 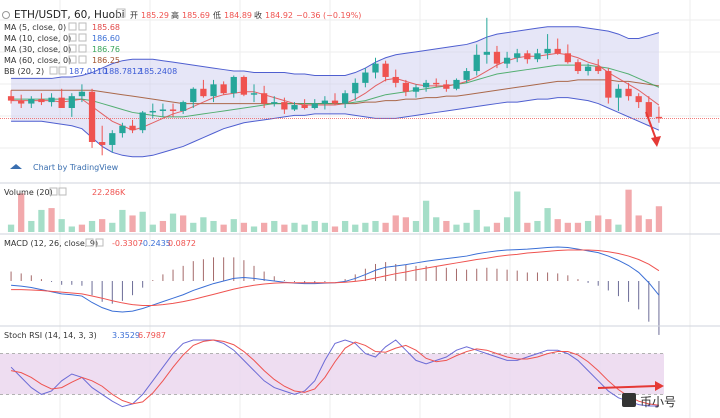 I want to click on stoch-rsi-band, so click(x=332, y=374).